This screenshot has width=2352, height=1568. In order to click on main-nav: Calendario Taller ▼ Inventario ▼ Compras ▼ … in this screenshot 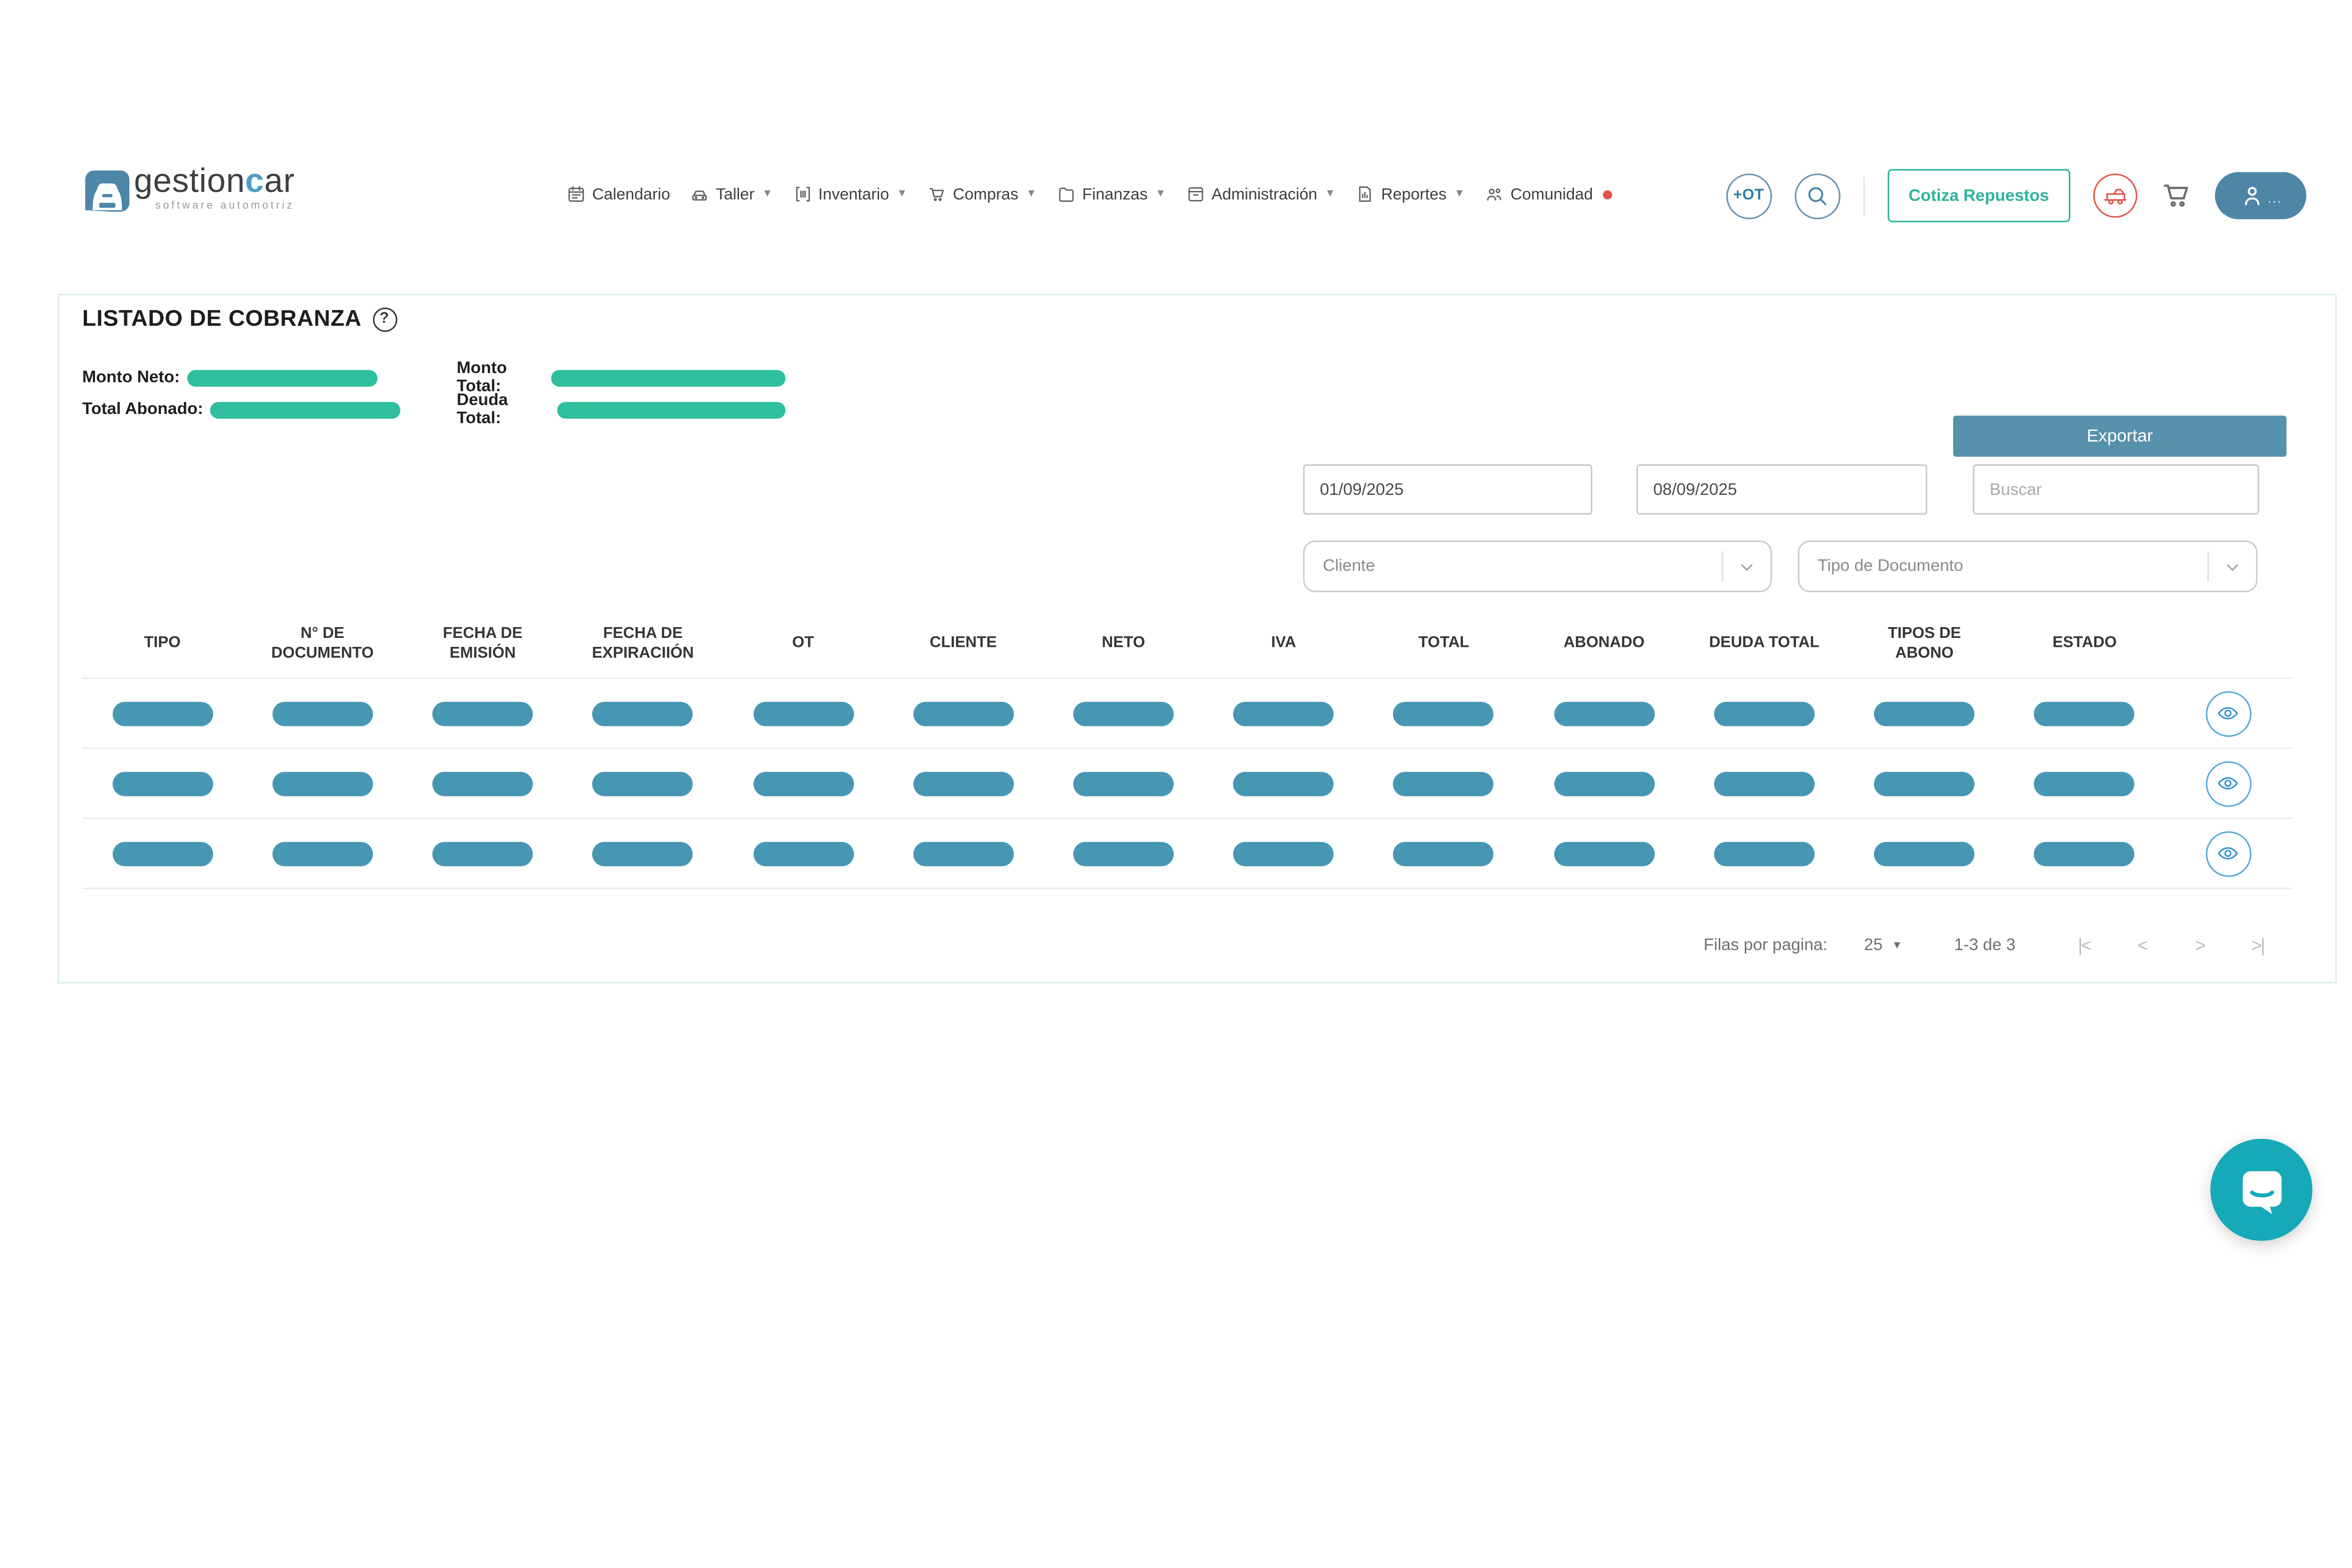, I will do `click(1089, 194)`.